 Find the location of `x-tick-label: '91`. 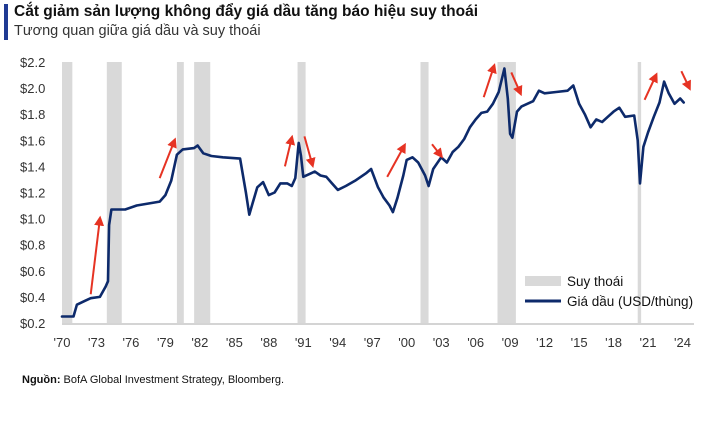

x-tick-label: '91 is located at coordinates (303, 342).